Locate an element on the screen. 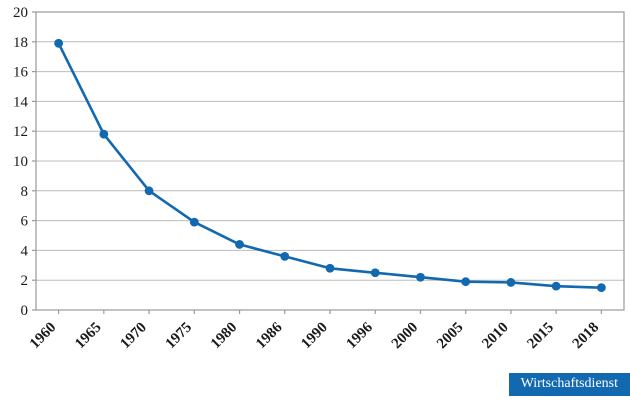 The height and width of the screenshot is (402, 630). x-tick-label: 1990 is located at coordinates (314, 336).